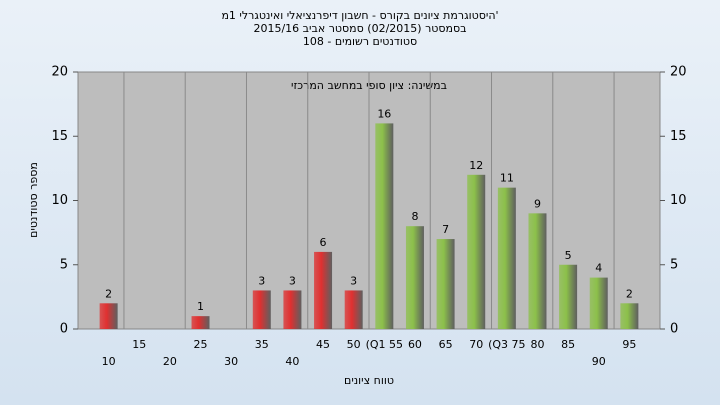 The height and width of the screenshot is (405, 720). What do you see at coordinates (537, 203) in the screenshot?
I see `data-label: 9` at bounding box center [537, 203].